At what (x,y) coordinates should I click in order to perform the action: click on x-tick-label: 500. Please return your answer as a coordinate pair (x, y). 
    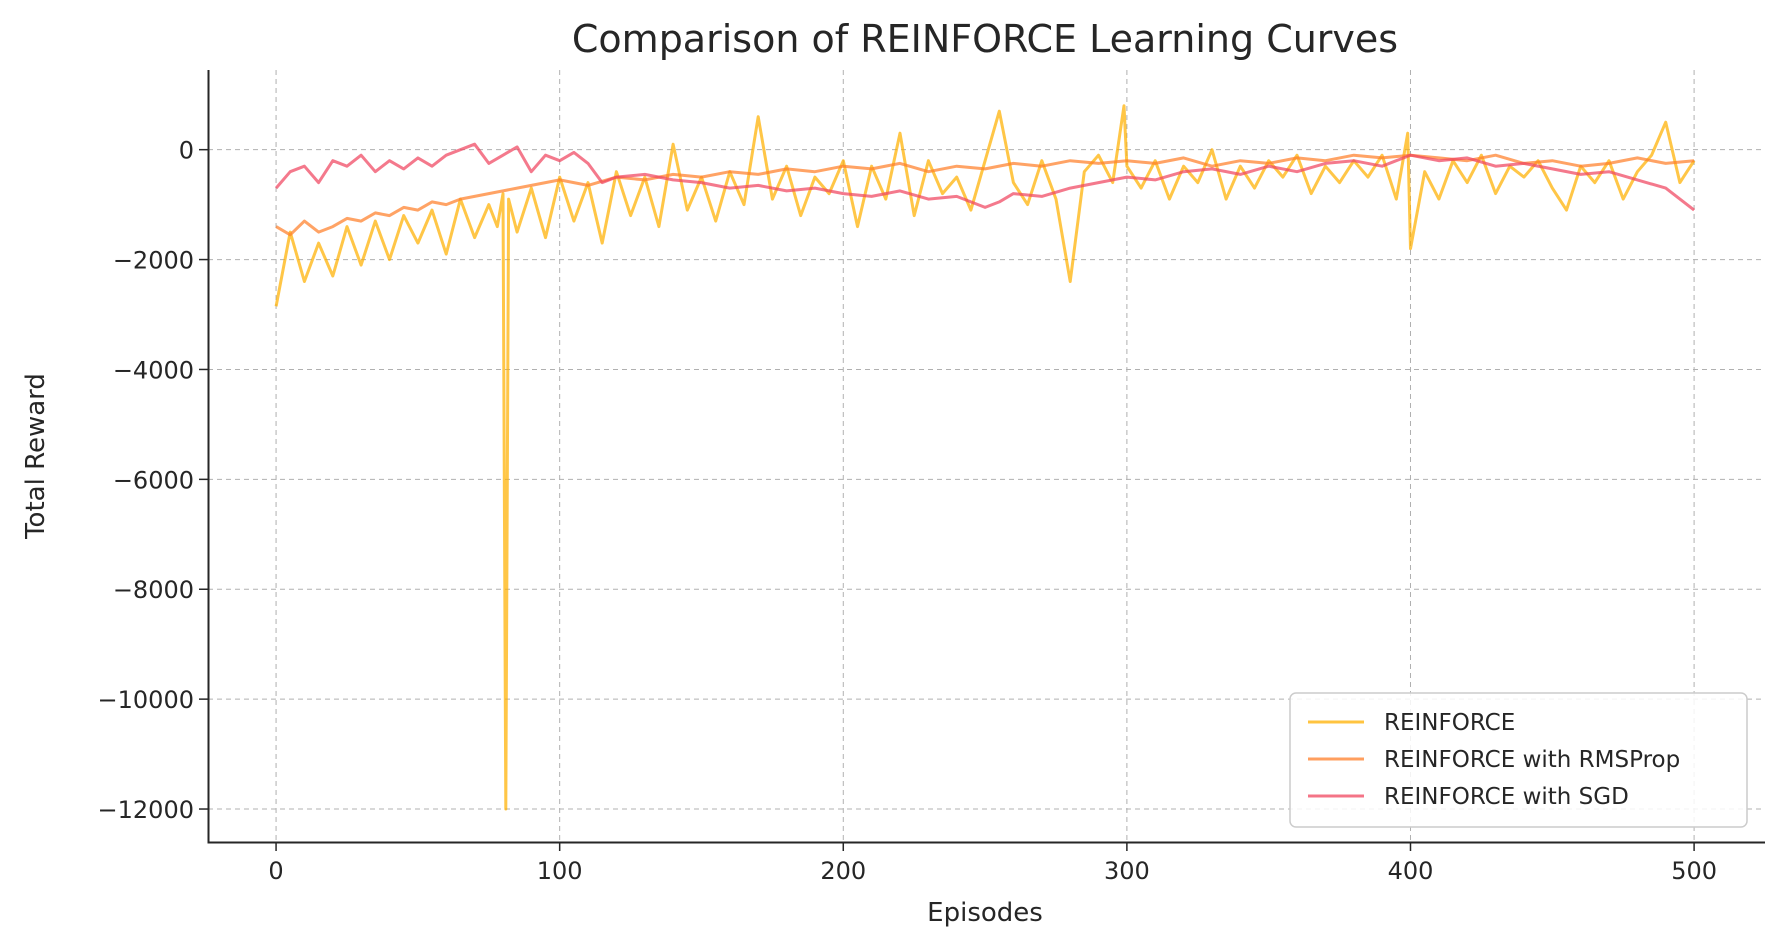
    Looking at the image, I should click on (1694, 871).